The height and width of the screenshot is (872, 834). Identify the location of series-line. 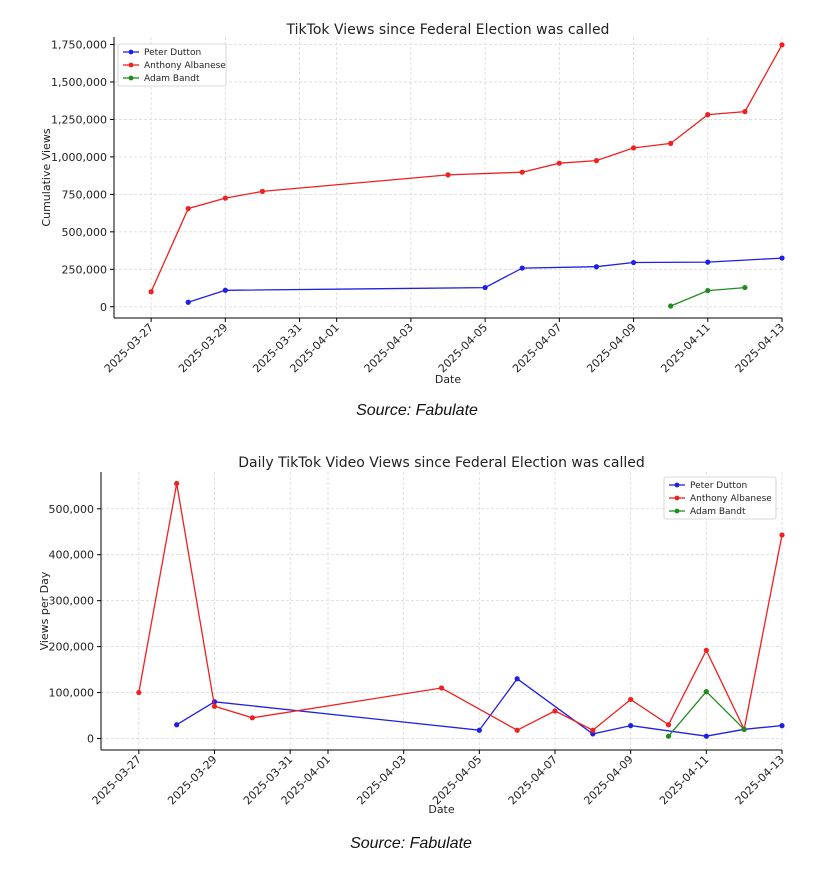
(485, 280).